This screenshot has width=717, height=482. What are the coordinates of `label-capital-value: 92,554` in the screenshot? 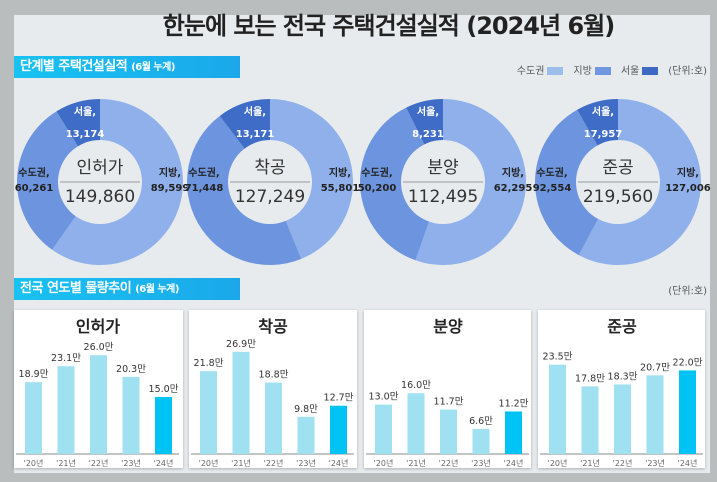 It's located at (552, 188).